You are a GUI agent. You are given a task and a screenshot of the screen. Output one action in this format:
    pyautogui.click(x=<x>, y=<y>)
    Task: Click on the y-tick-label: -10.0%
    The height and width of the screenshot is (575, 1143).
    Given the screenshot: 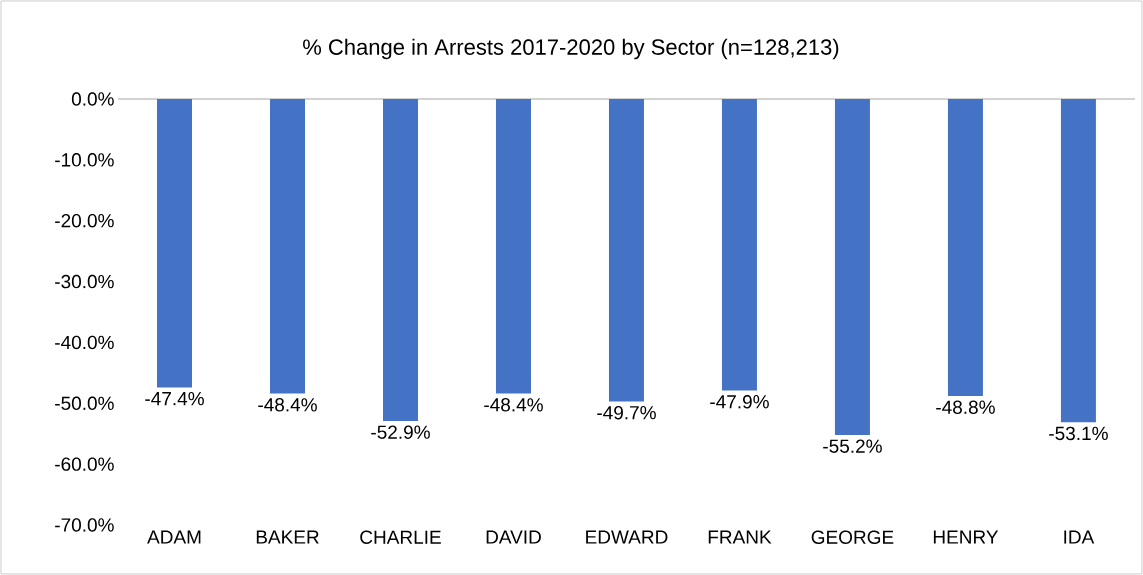 What is the action you would take?
    pyautogui.click(x=84, y=160)
    